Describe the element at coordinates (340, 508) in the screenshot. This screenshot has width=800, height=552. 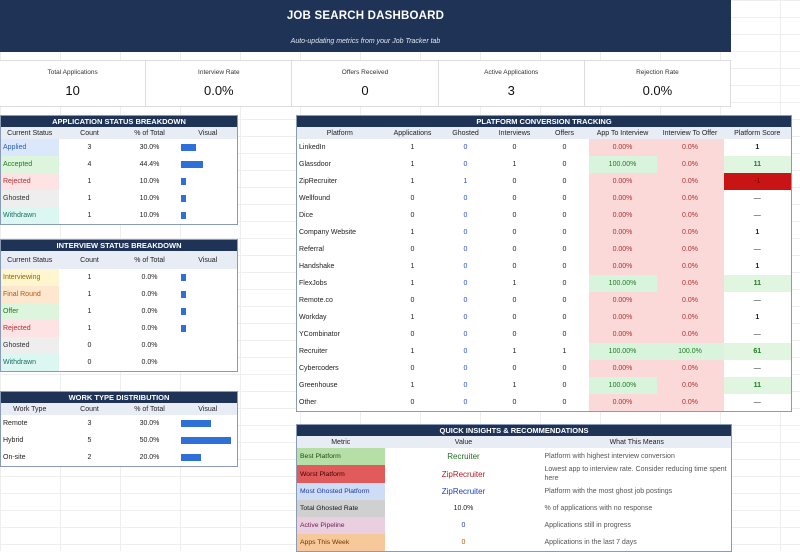
I see `insight-metric: Total Ghosted Rate` at that location.